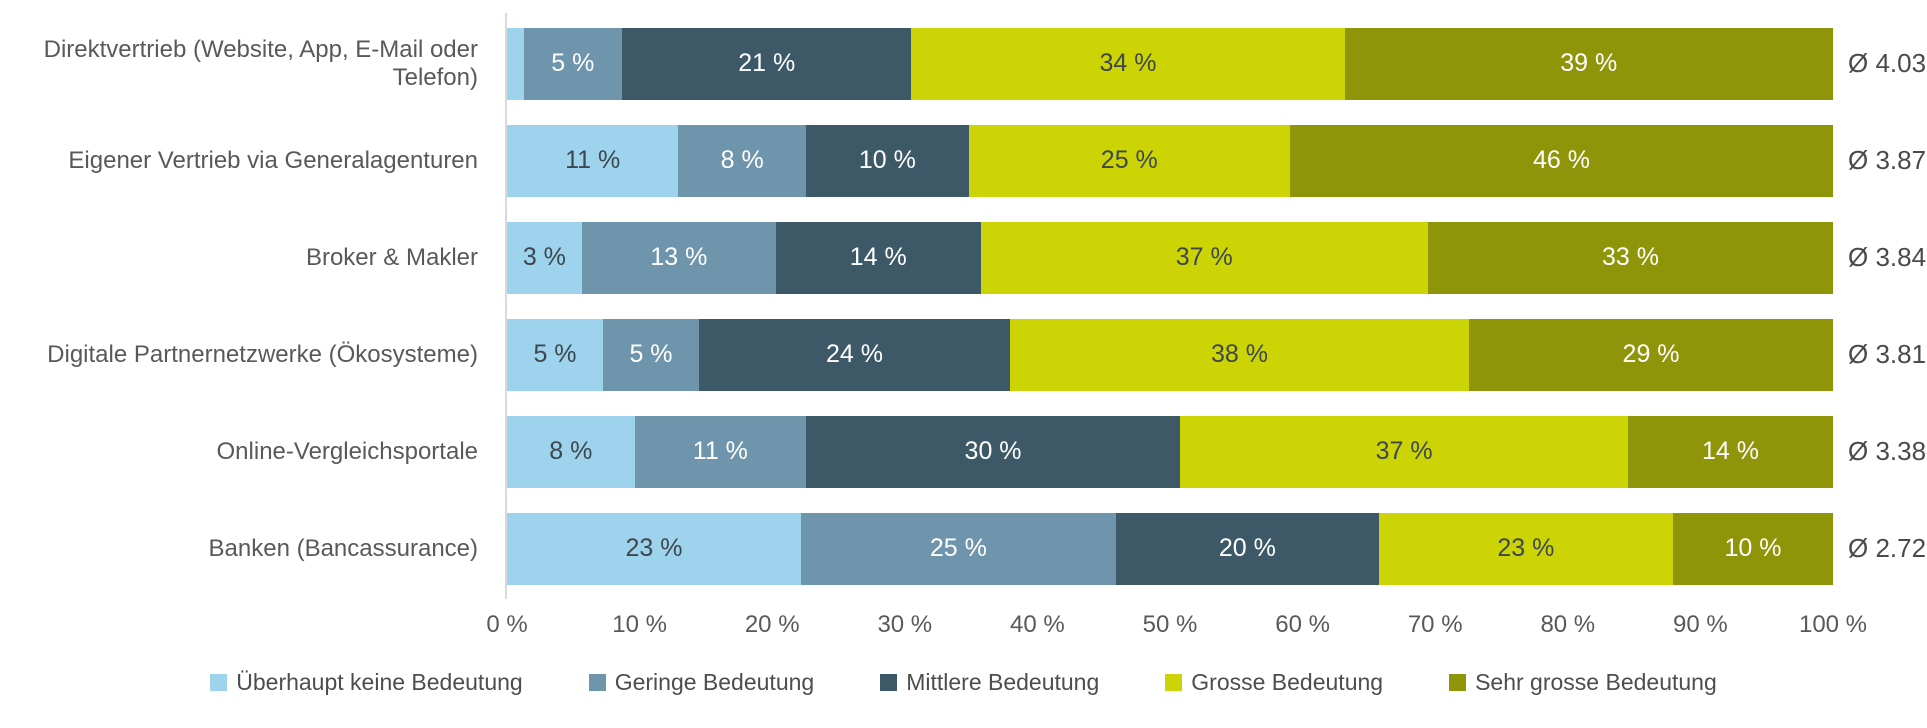  Describe the element at coordinates (1302, 624) in the screenshot. I see `x-axis-tick-label: 60 %` at that location.